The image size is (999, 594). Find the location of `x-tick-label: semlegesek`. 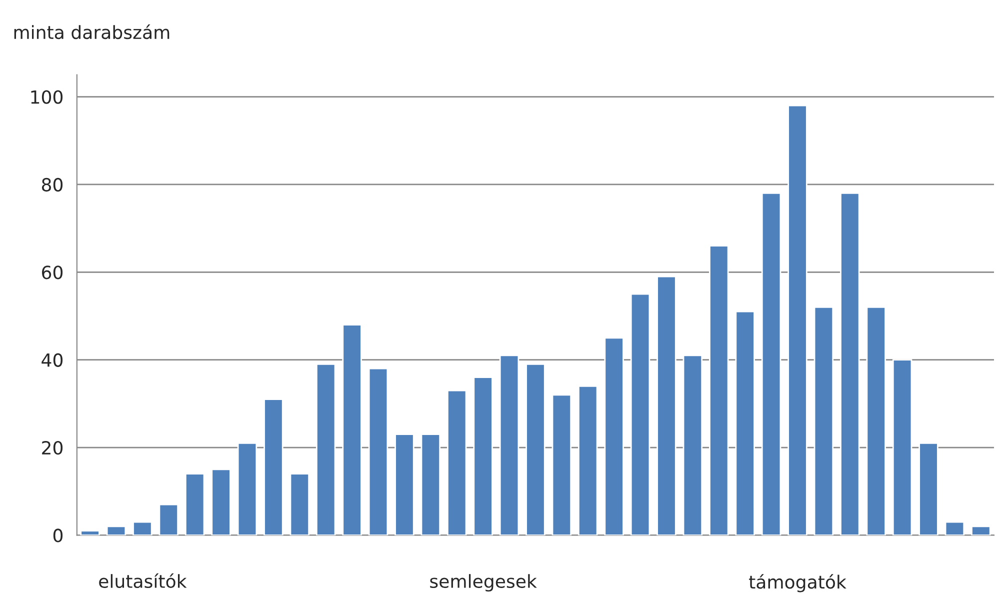

x-tick-label: semlegesek is located at coordinates (483, 583).